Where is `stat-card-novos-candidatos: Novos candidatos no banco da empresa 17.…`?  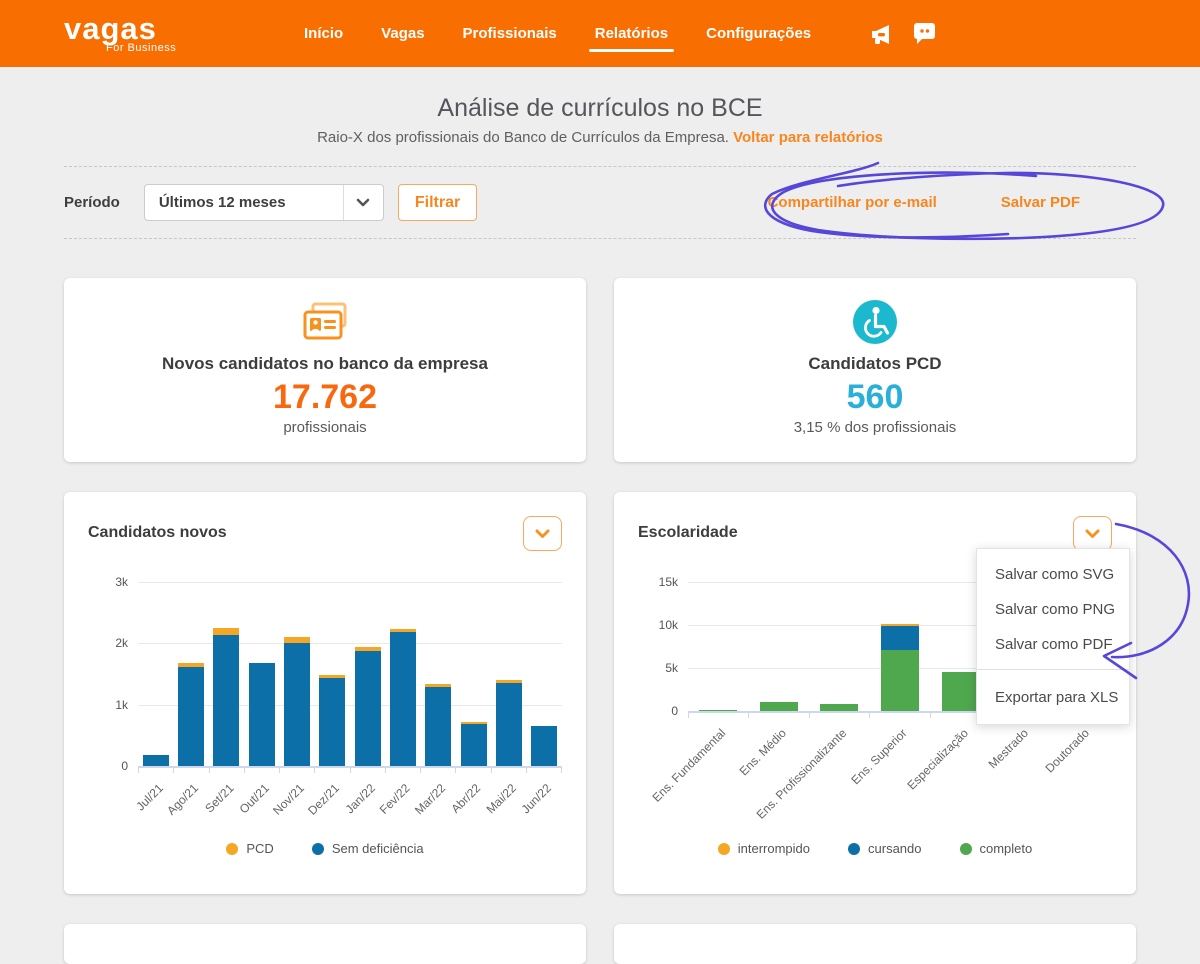
stat-card-novos-candidatos: Novos candidatos no banco da empresa 17.… is located at coordinates (325, 370).